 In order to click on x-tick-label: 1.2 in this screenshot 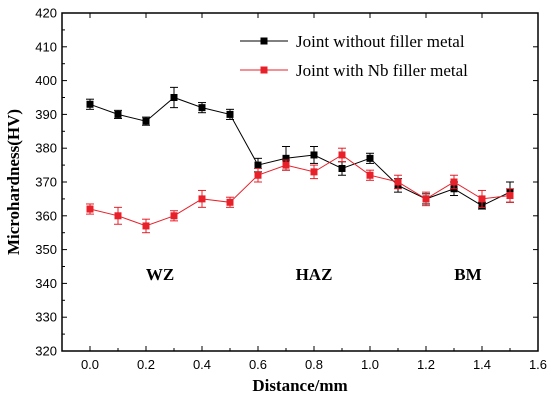, I will do `click(426, 364)`.